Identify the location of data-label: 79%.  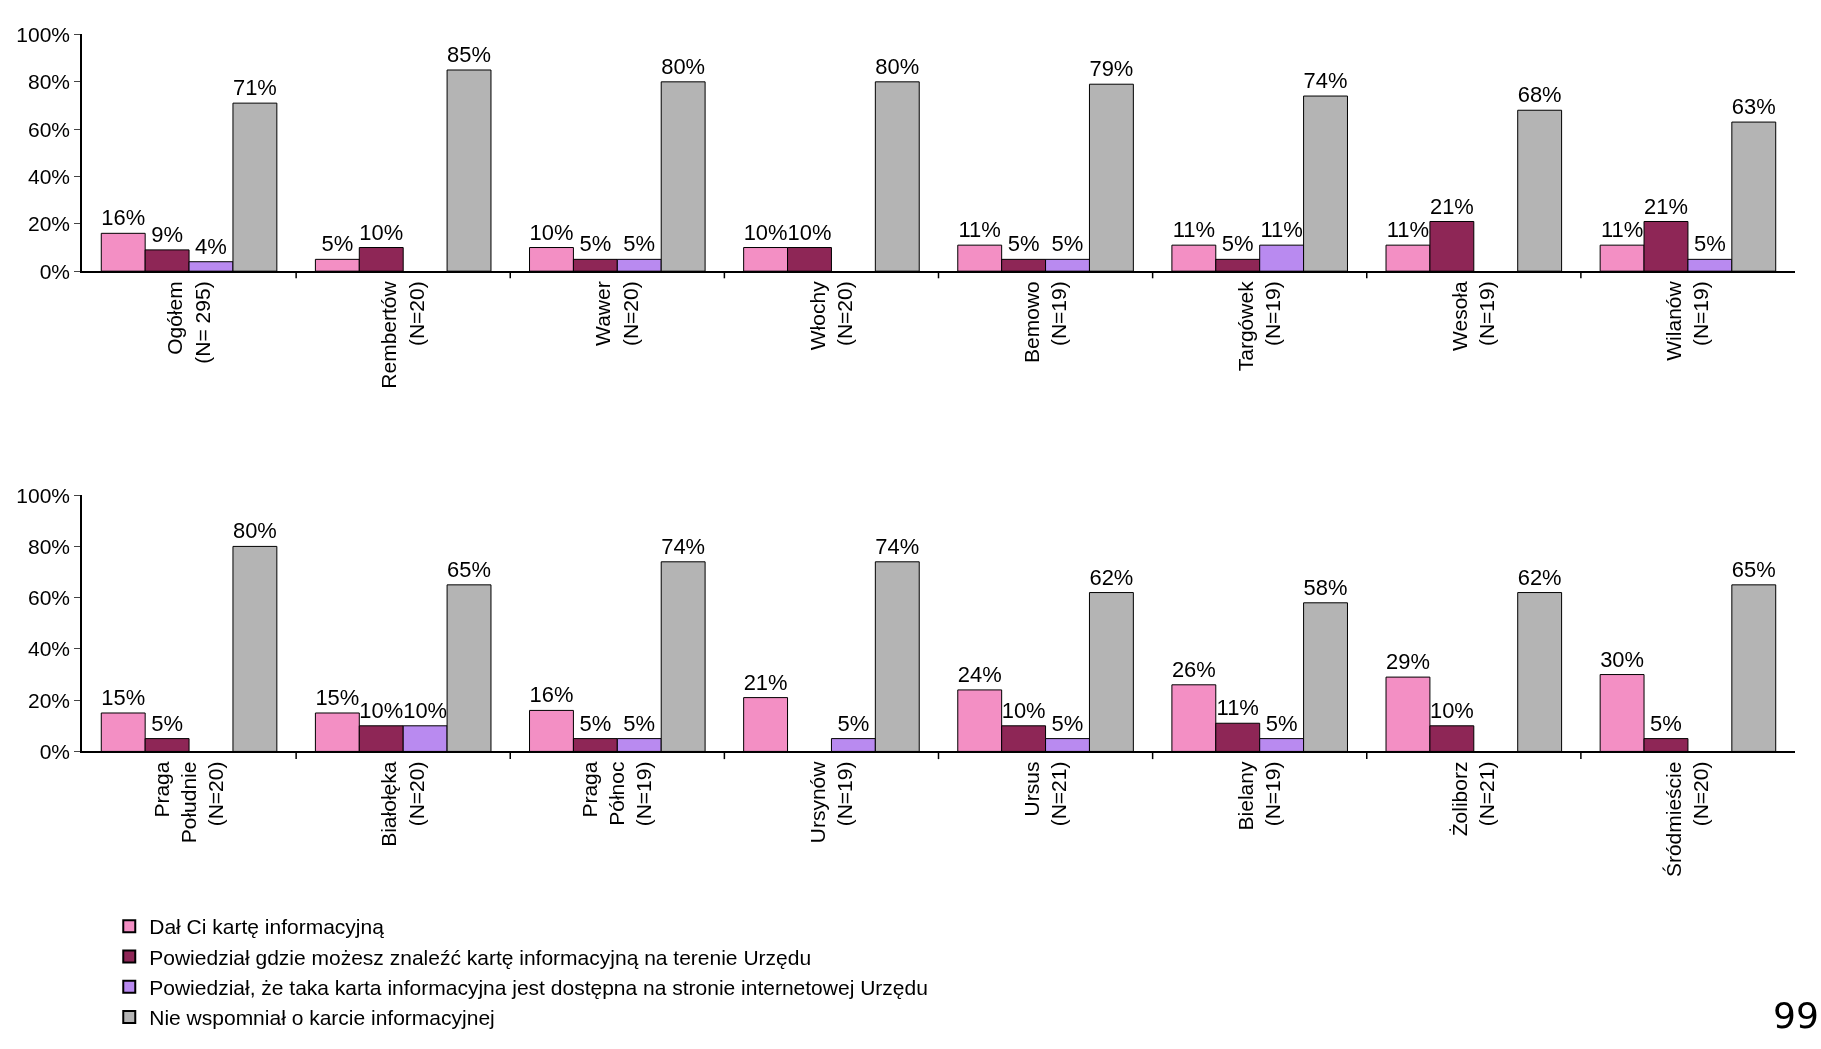
(1111, 69).